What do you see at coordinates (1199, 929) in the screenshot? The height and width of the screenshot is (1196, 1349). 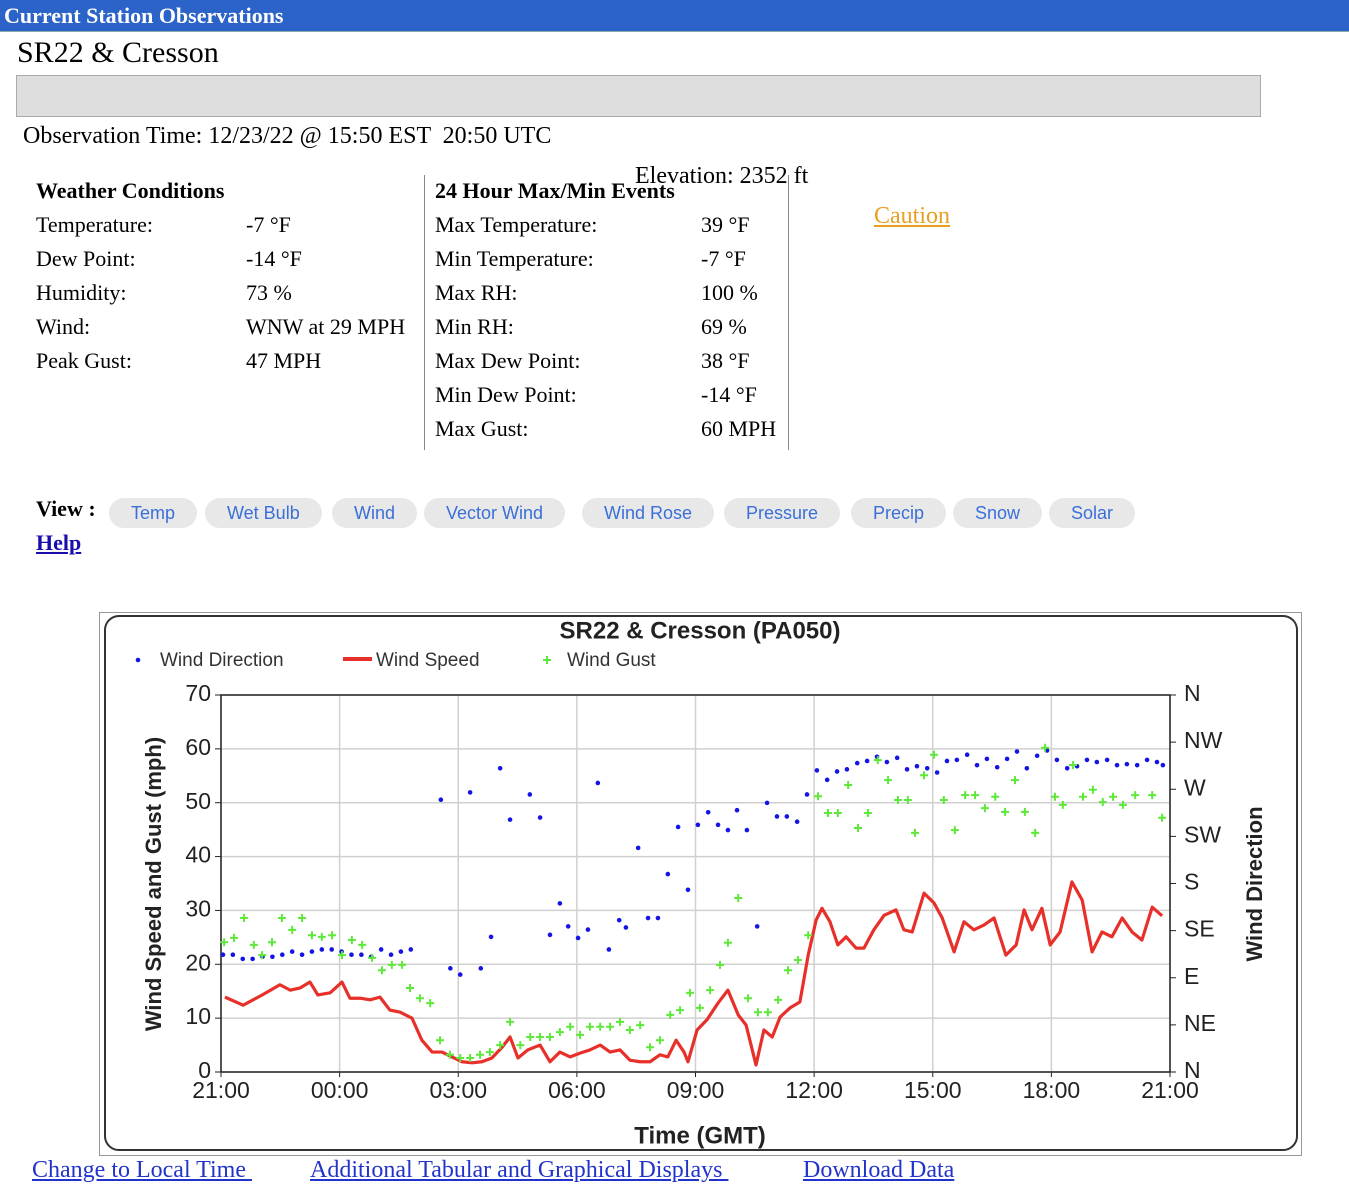 I see `y2-tick-label: SE` at bounding box center [1199, 929].